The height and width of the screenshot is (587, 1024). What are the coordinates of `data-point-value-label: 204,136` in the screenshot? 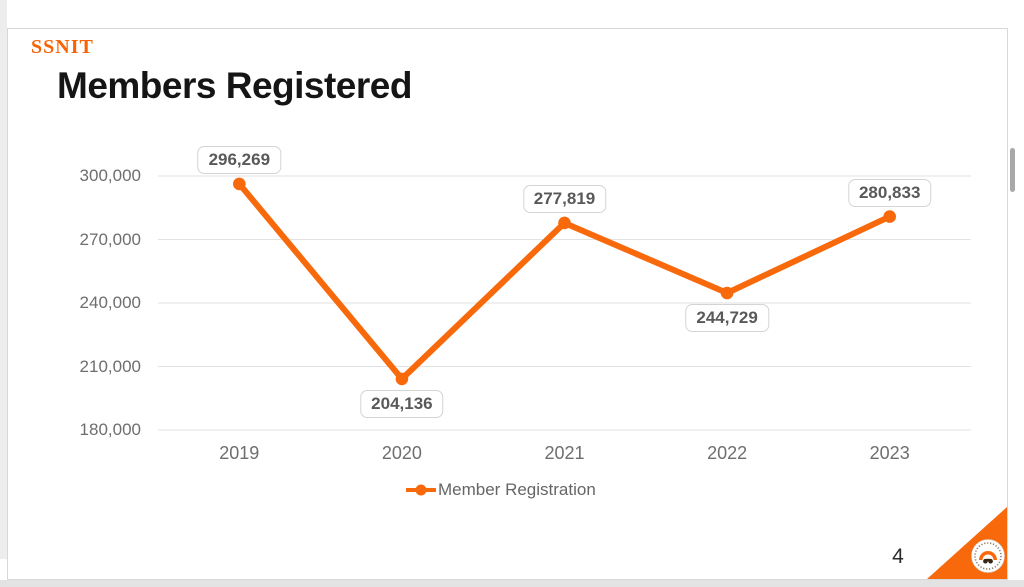 It's located at (402, 403).